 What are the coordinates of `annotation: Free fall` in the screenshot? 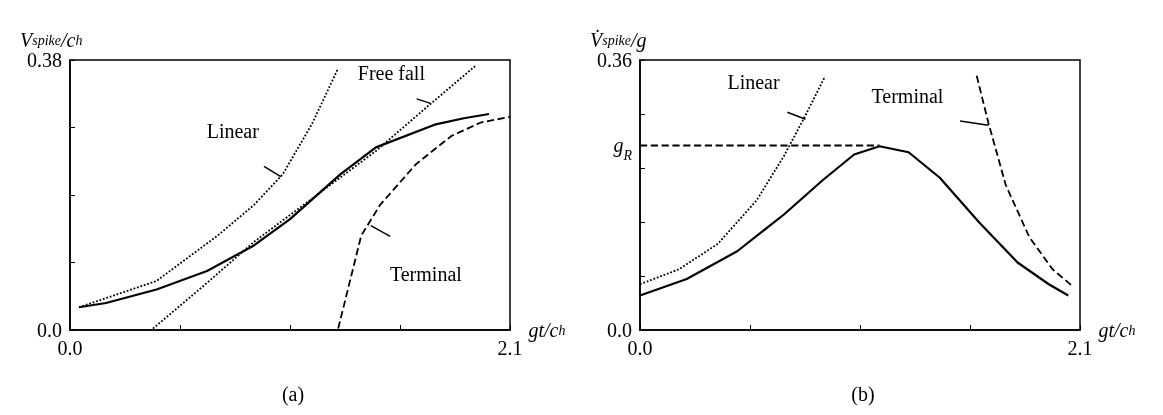 It's located at (391, 73).